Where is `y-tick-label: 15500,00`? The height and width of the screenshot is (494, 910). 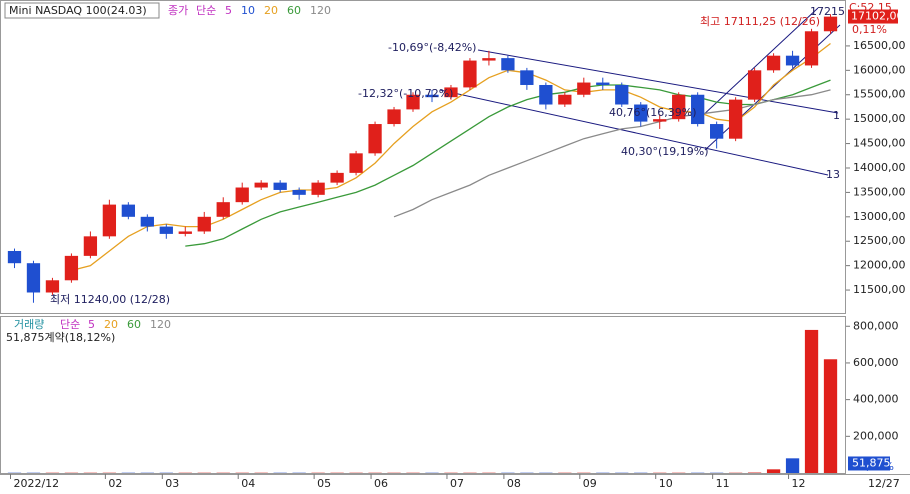
y-tick-label: 15500,00 is located at coordinates (879, 94).